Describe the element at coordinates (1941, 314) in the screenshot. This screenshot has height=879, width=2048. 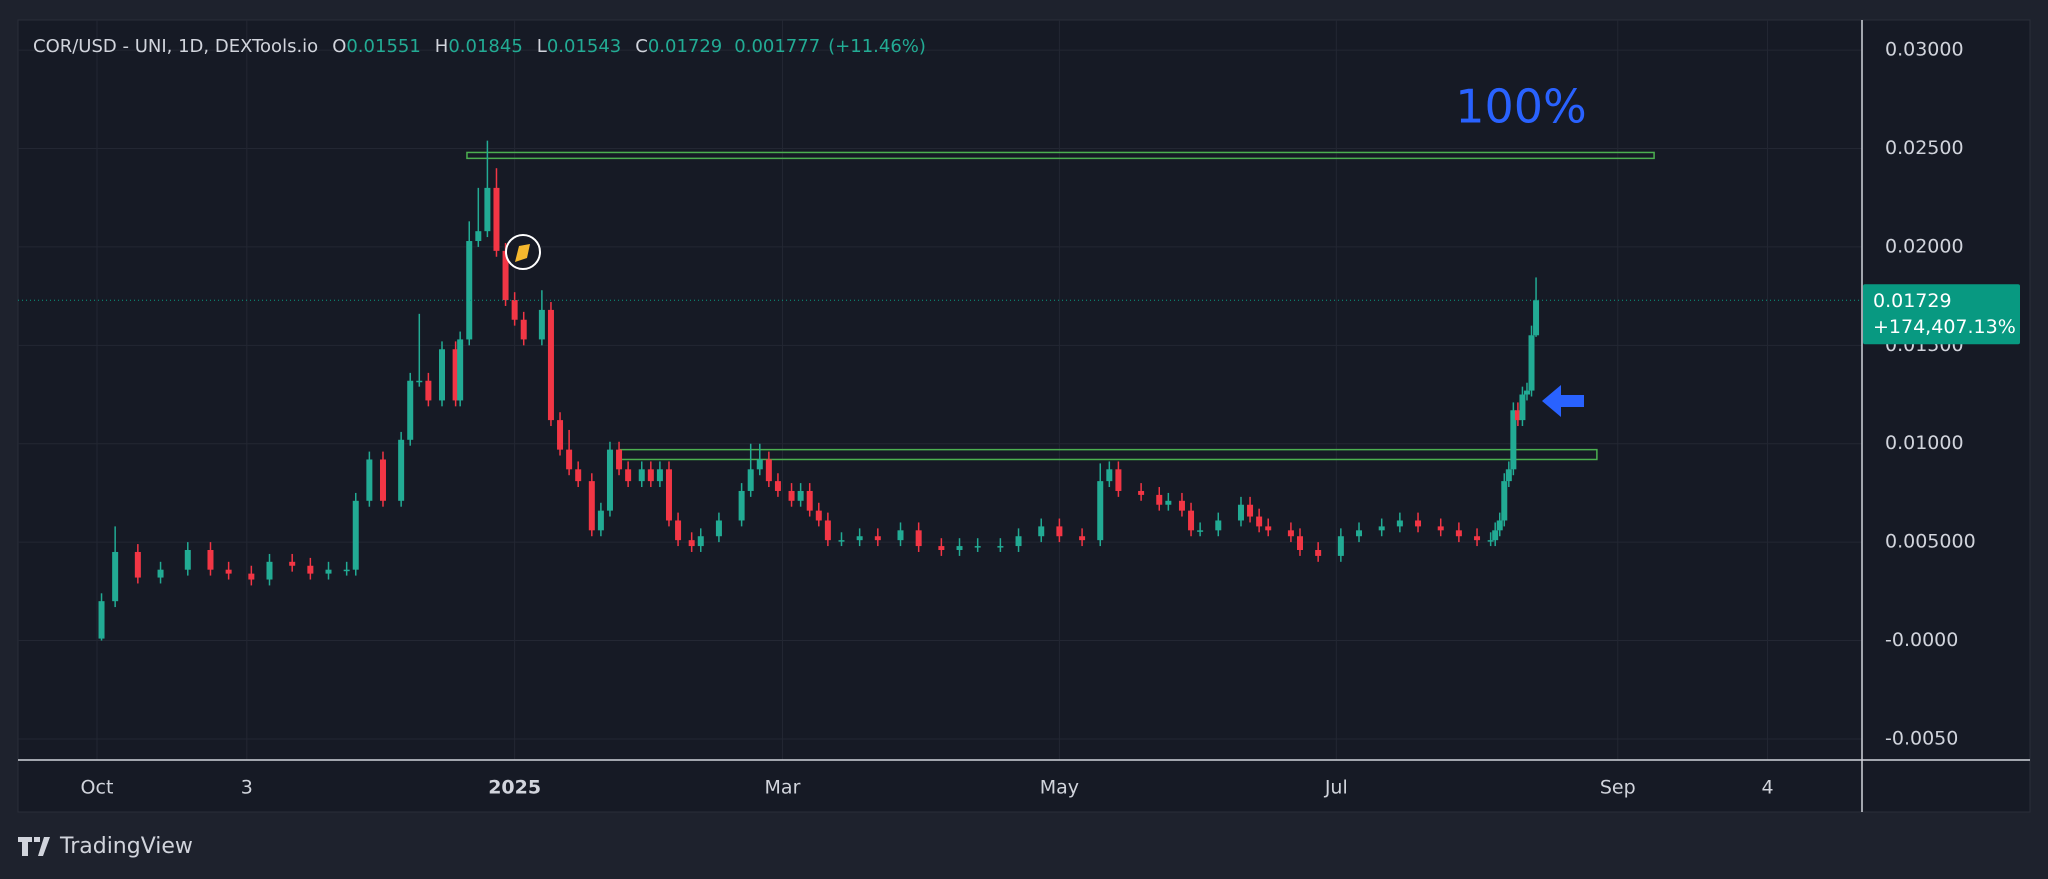
I see `last-price-box` at that location.